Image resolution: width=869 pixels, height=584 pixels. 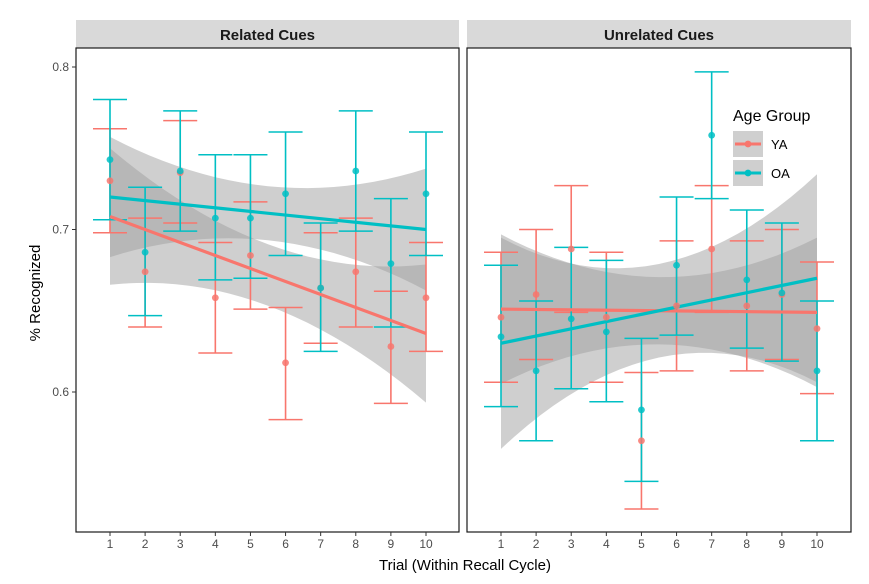 I want to click on legend-key-oa, so click(x=748, y=173).